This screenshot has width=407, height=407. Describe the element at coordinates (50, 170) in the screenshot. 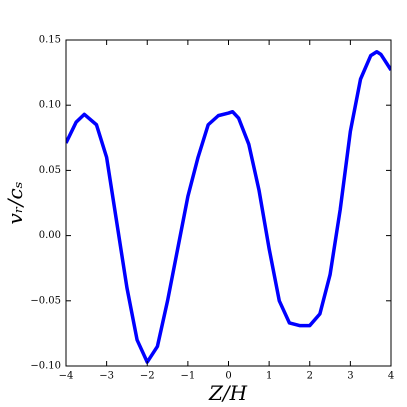

I see `y-tick-label: 0.05` at that location.